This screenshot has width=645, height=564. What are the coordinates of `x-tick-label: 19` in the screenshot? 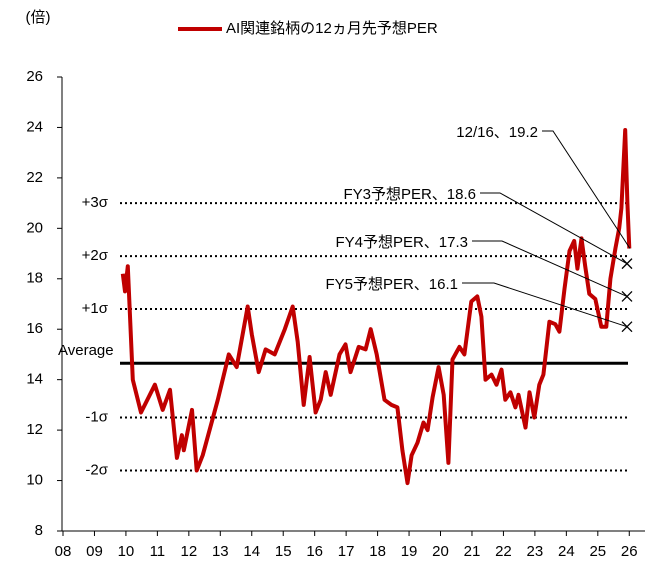 It's located at (409, 551).